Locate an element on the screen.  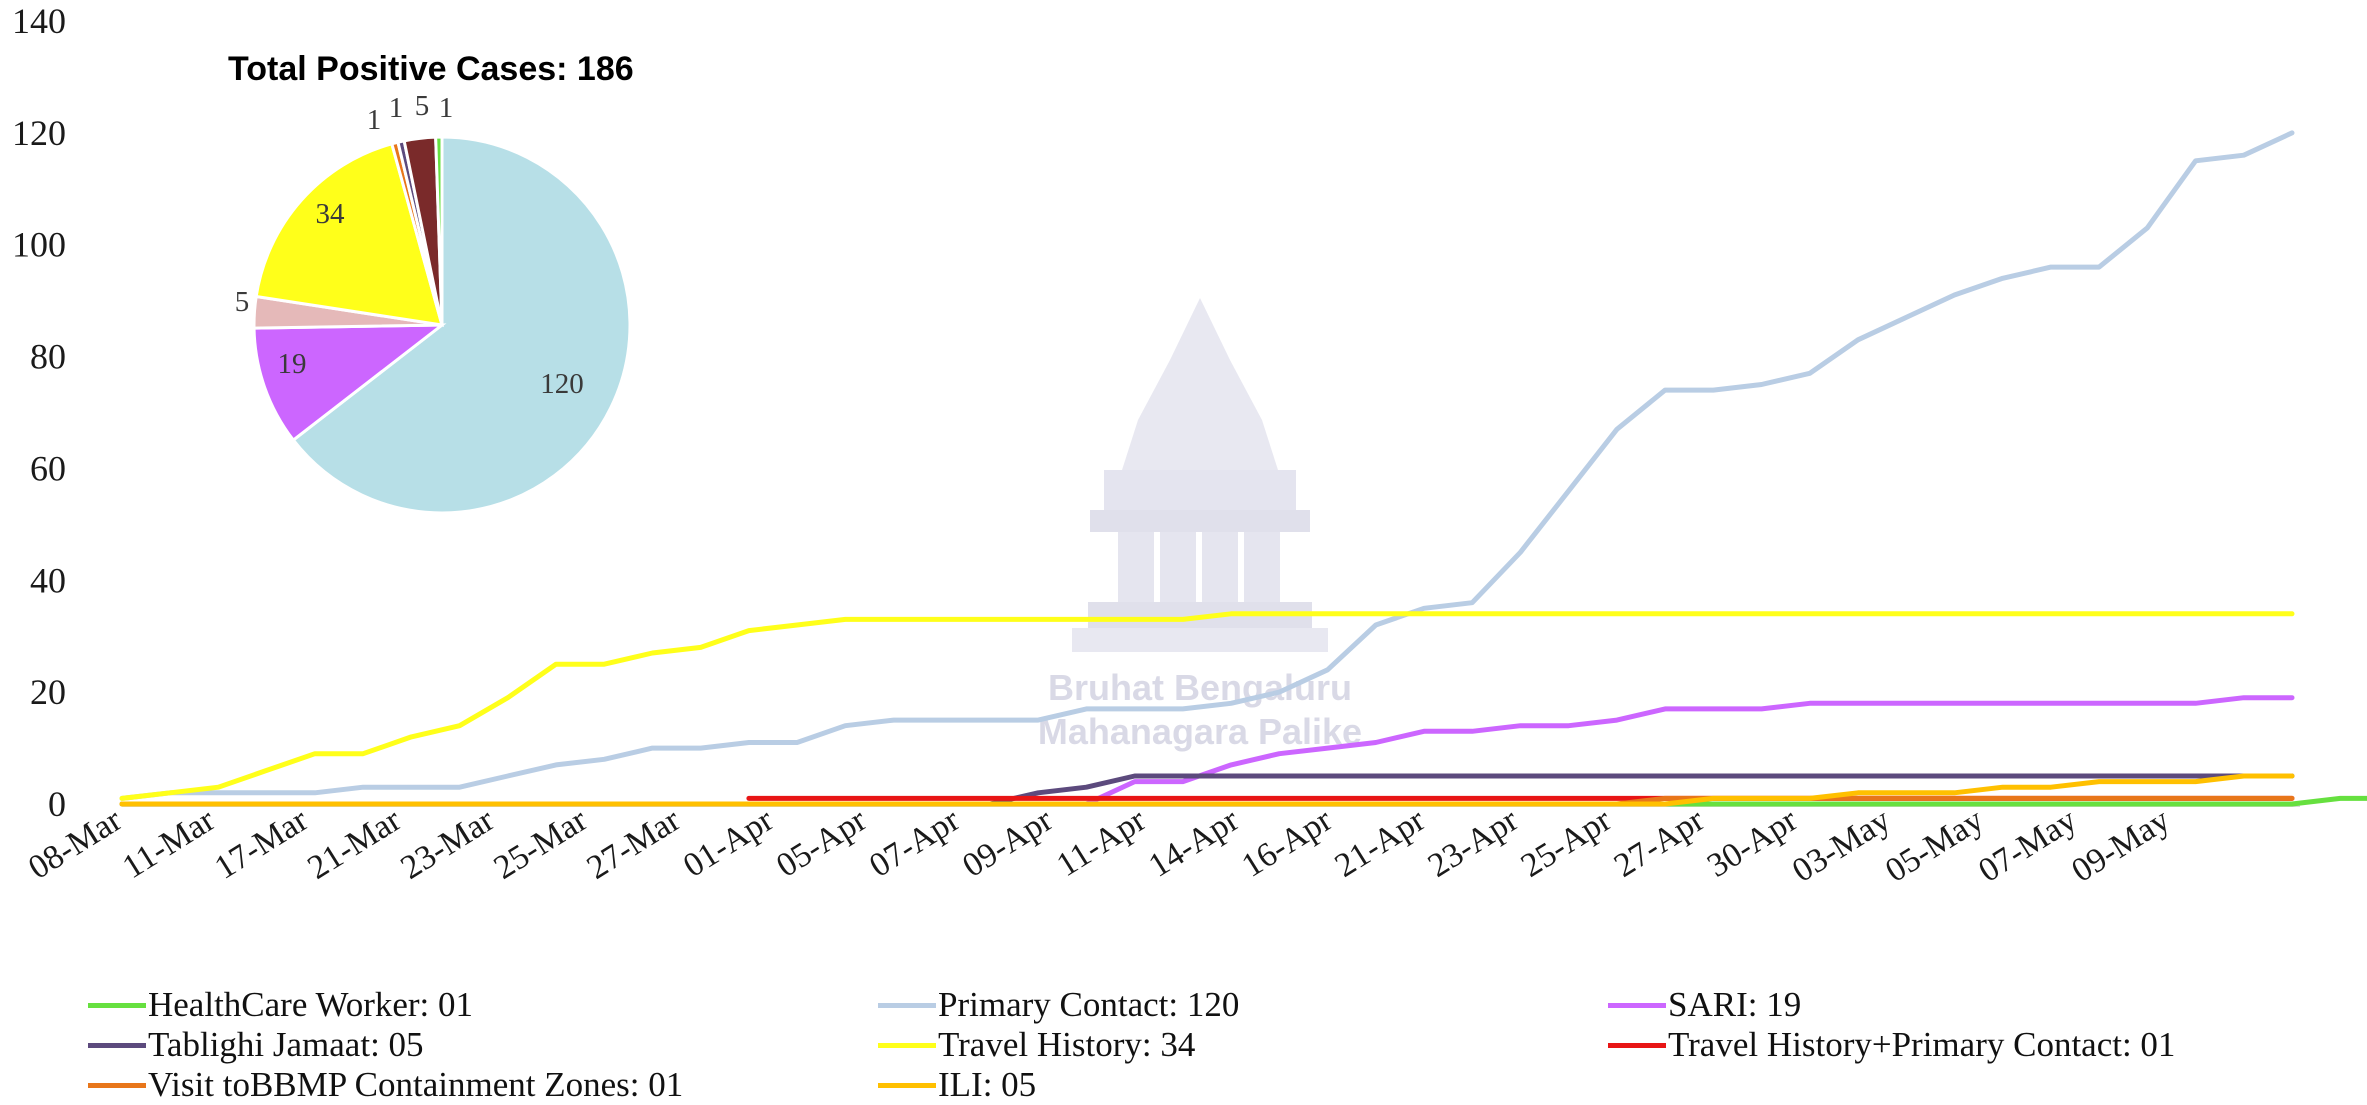
legend-label: SARI: 19 is located at coordinates (1735, 1004).